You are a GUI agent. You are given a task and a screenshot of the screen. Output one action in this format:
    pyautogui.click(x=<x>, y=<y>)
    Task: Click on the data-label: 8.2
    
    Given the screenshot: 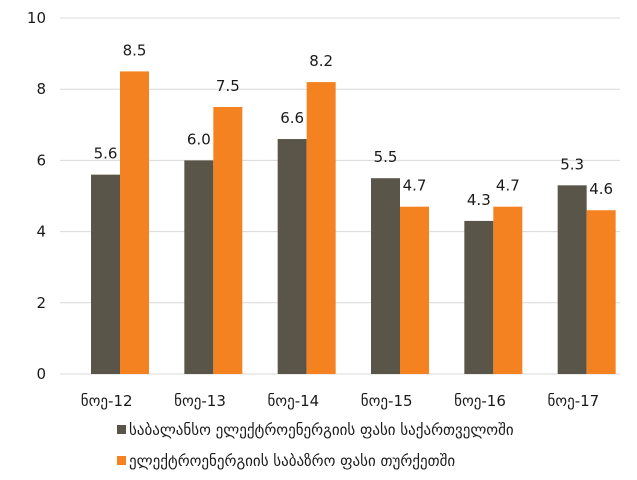 What is the action you would take?
    pyautogui.click(x=321, y=61)
    